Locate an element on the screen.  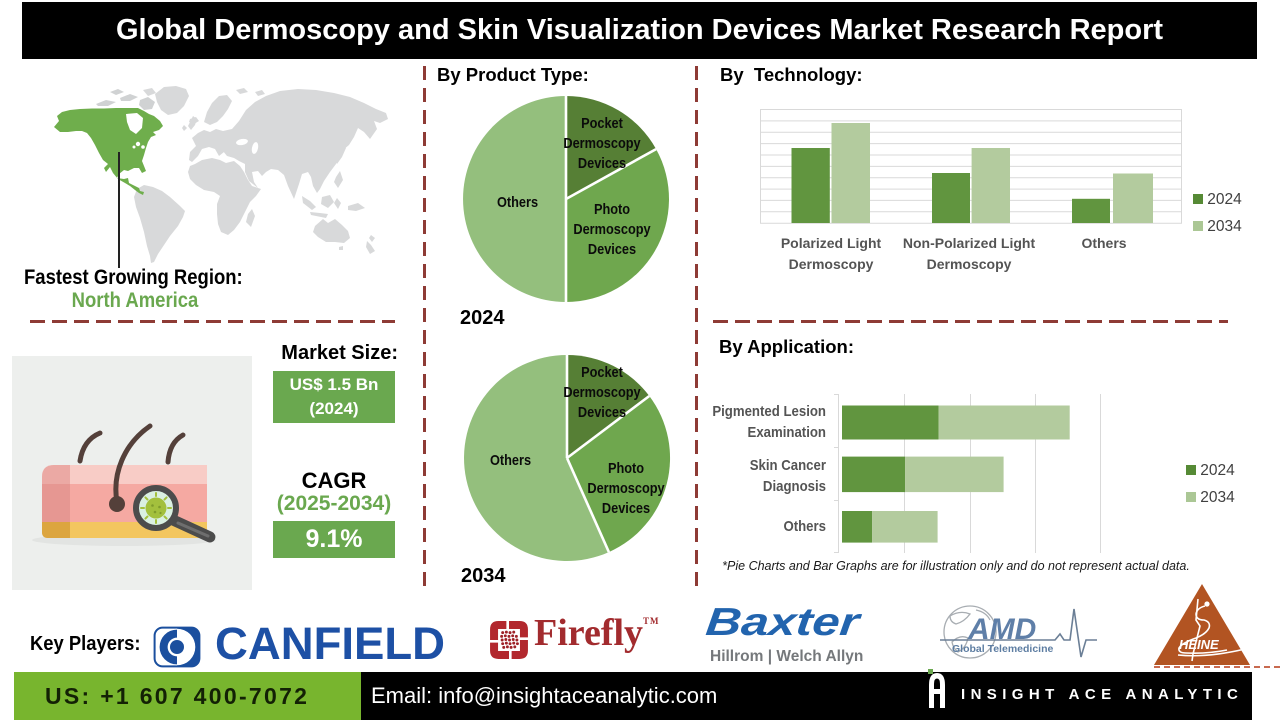
svg-text: Global Telemedicine is located at coordinates (1002, 649).